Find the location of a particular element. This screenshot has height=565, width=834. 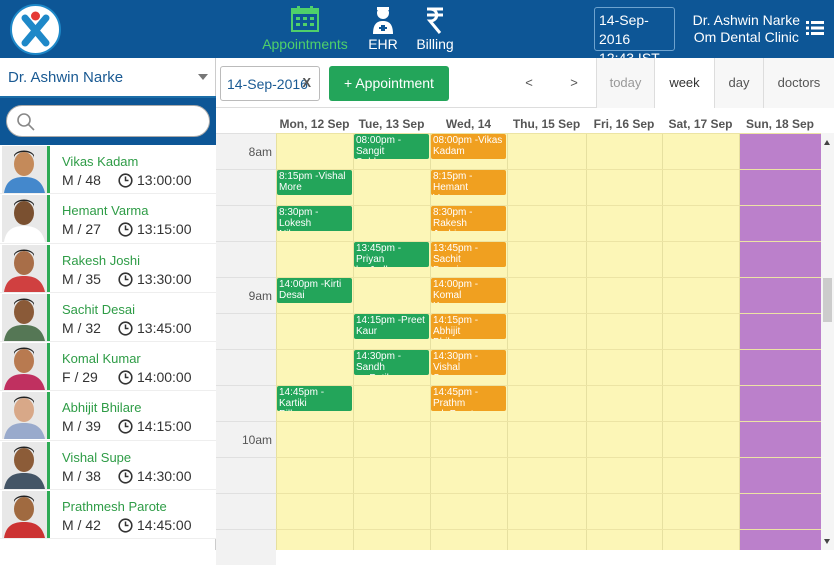

caret-down-icon is located at coordinates (203, 77).